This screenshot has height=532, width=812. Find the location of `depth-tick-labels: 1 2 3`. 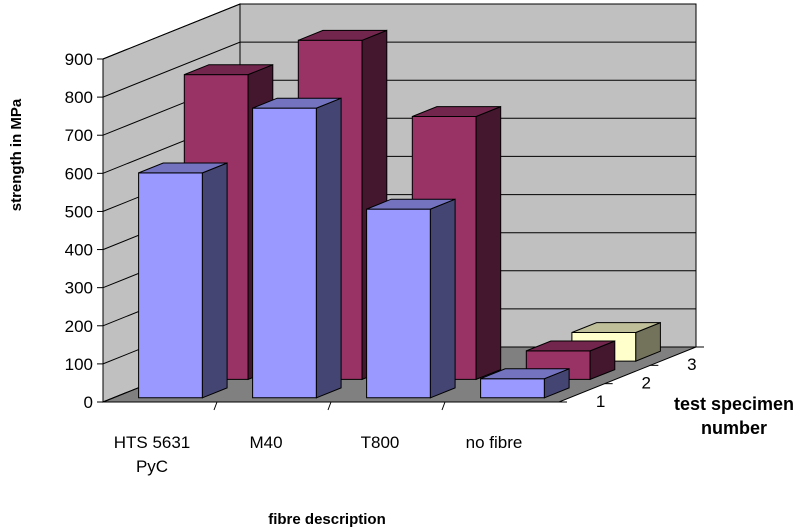

depth-tick-labels: 1 2 3 is located at coordinates (646, 383).